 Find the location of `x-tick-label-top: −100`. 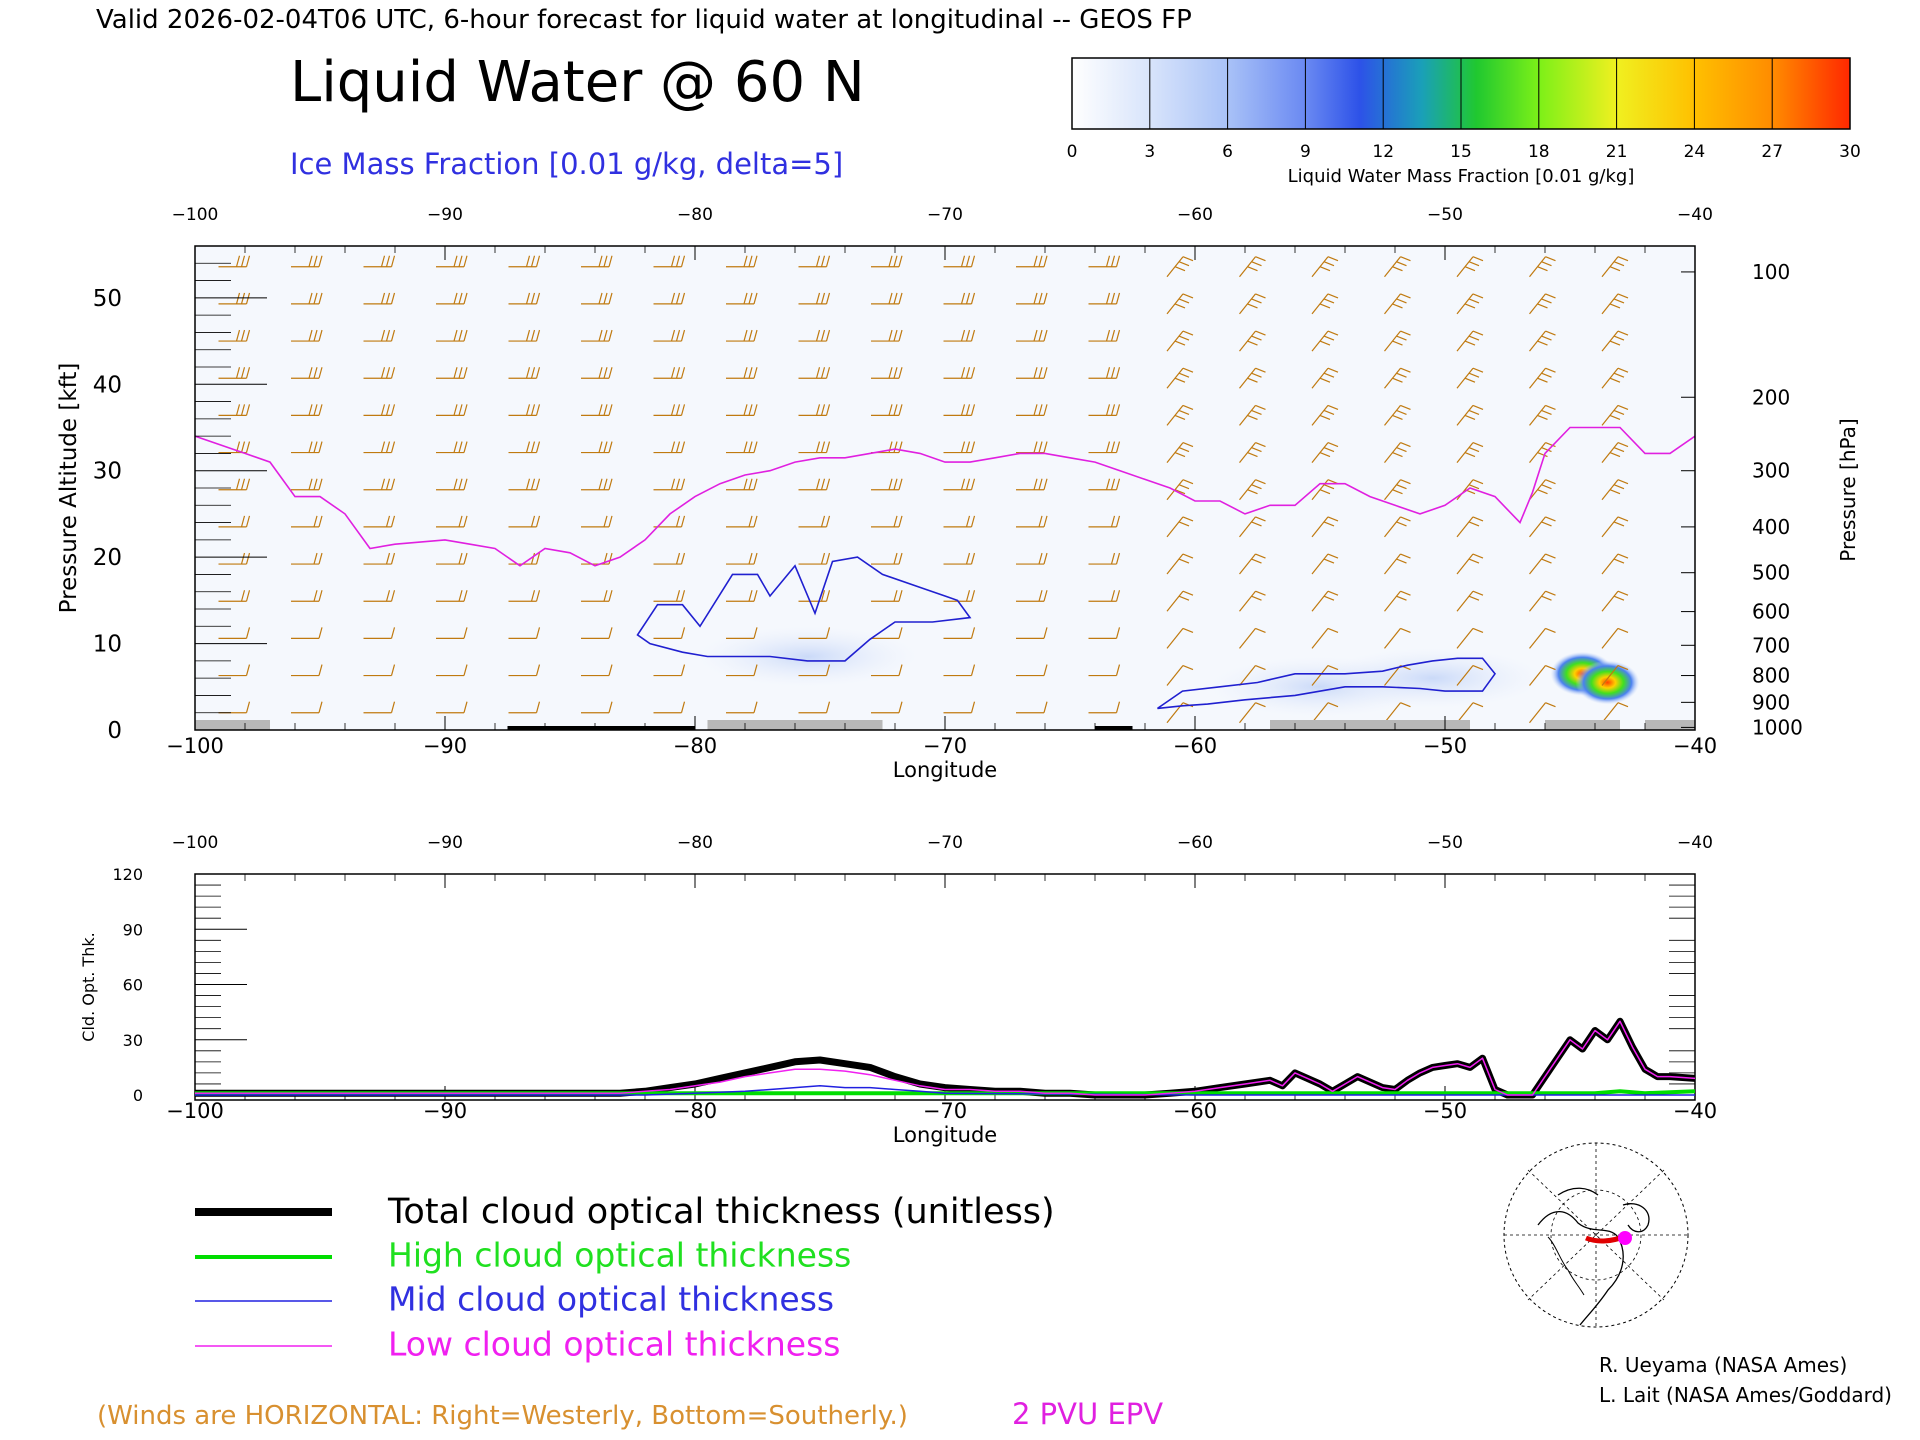

x-tick-label-top: −100 is located at coordinates (195, 215).